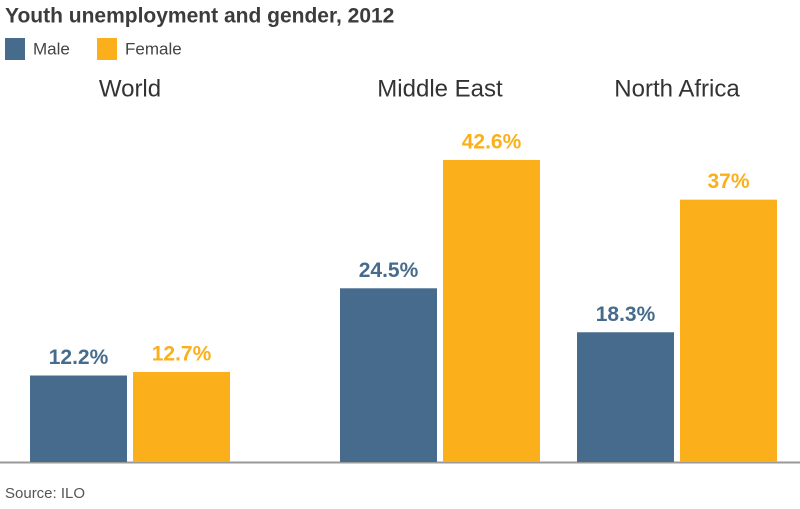  Describe the element at coordinates (440, 88) in the screenshot. I see `category-label: Middle East` at that location.